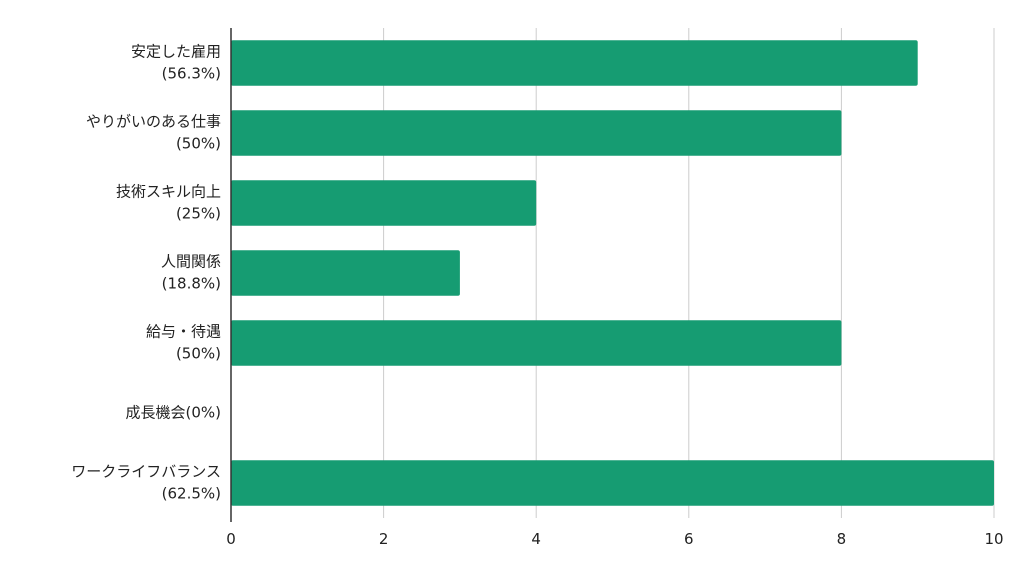 The height and width of the screenshot is (578, 1024). Describe the element at coordinates (191, 494) in the screenshot. I see `category-label-line: (62.5%)` at that location.